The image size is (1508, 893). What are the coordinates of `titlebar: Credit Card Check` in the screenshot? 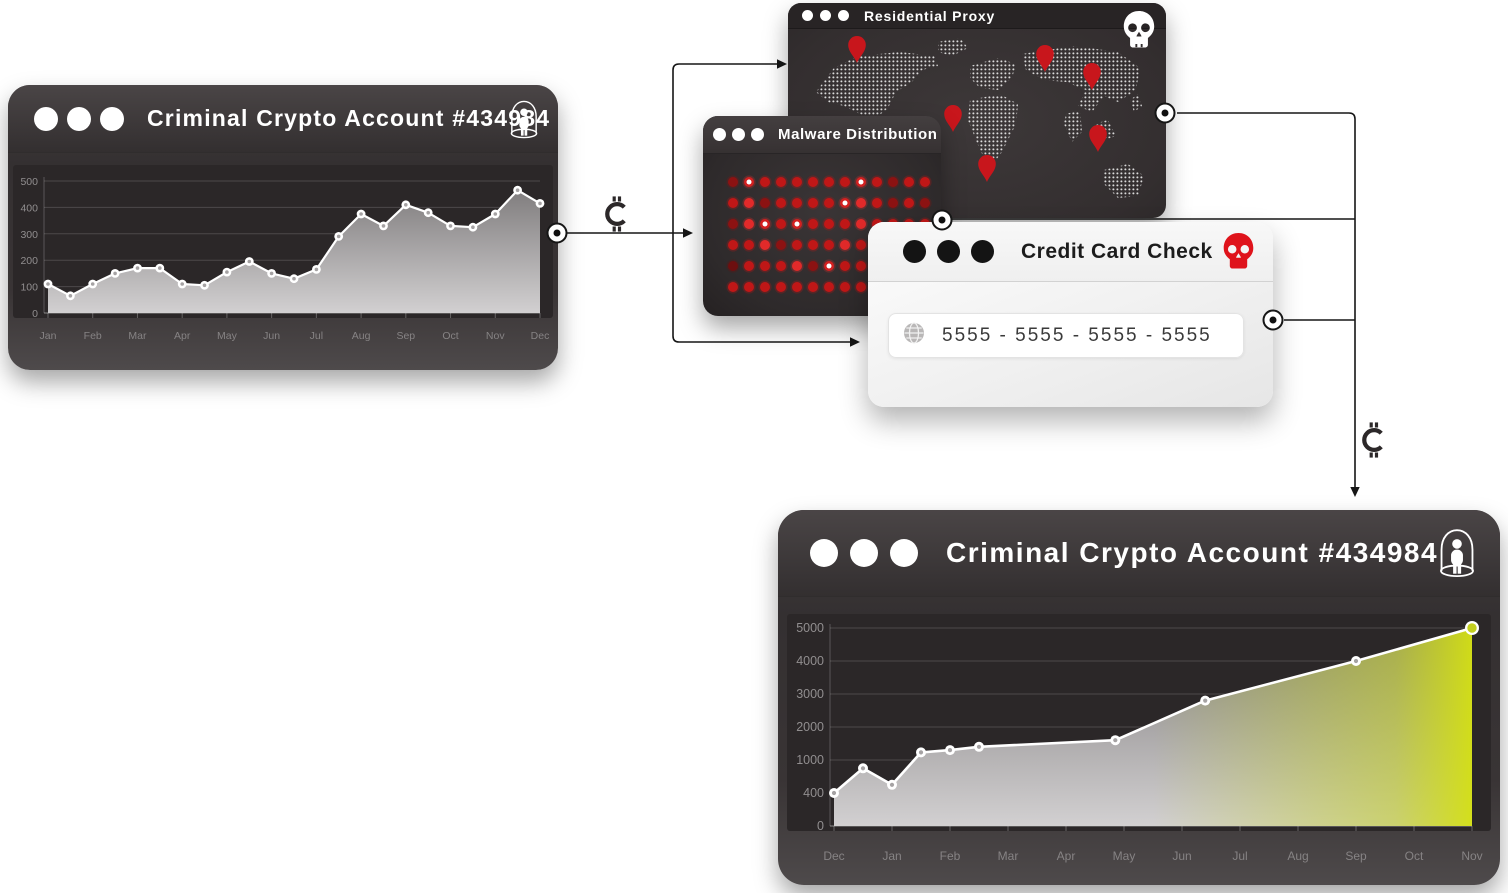 It's located at (1070, 252).